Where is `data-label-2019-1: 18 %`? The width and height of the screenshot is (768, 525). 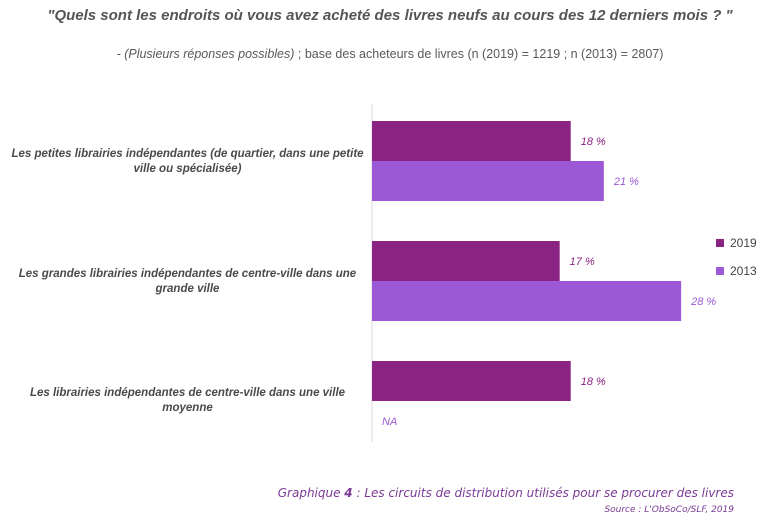
data-label-2019-1: 18 % is located at coordinates (593, 142).